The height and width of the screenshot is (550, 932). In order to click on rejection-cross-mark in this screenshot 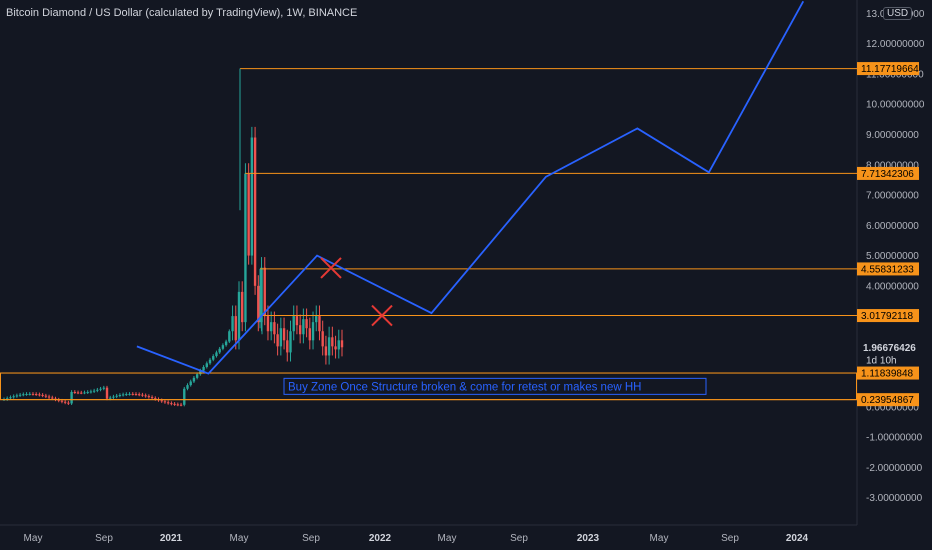, I will do `click(382, 315)`.